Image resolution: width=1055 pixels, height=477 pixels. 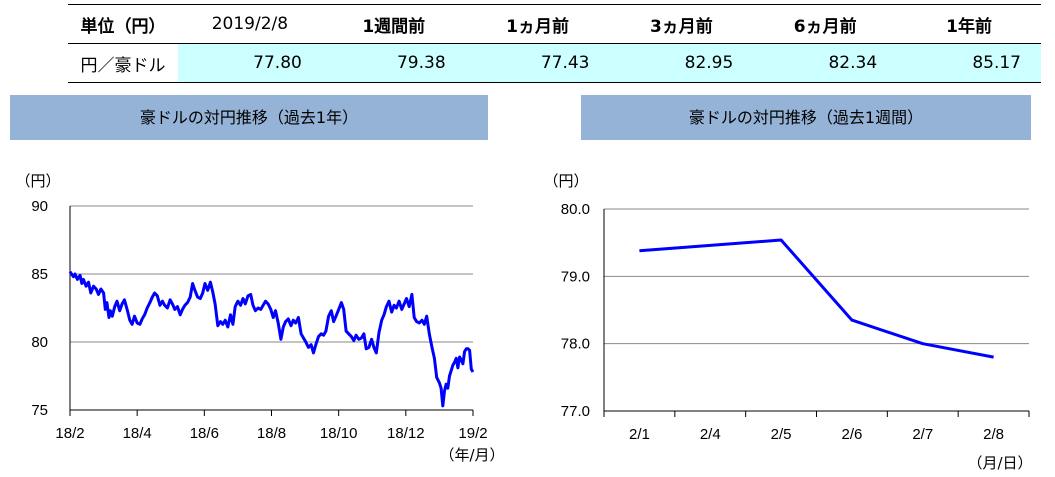 What do you see at coordinates (250, 63) in the screenshot?
I see `value-current: 77.80` at bounding box center [250, 63].